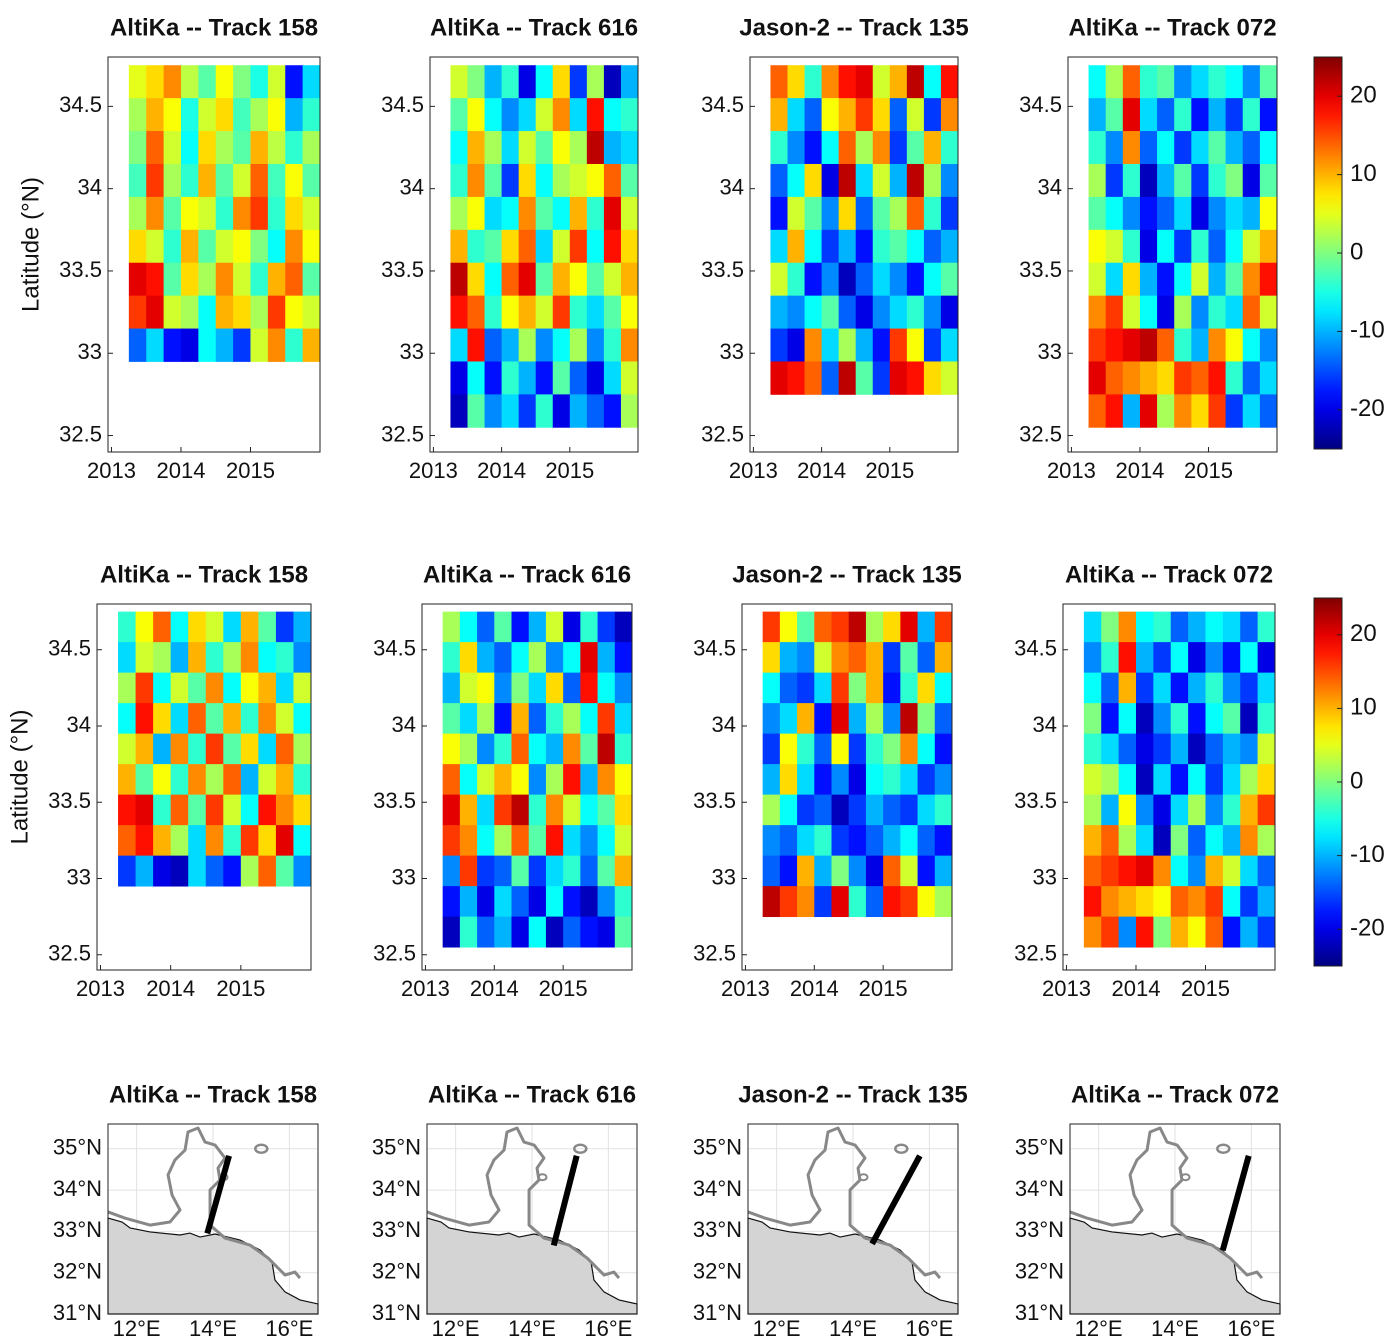  I want to click on y-tick-label: 31°N, so click(77, 1312).